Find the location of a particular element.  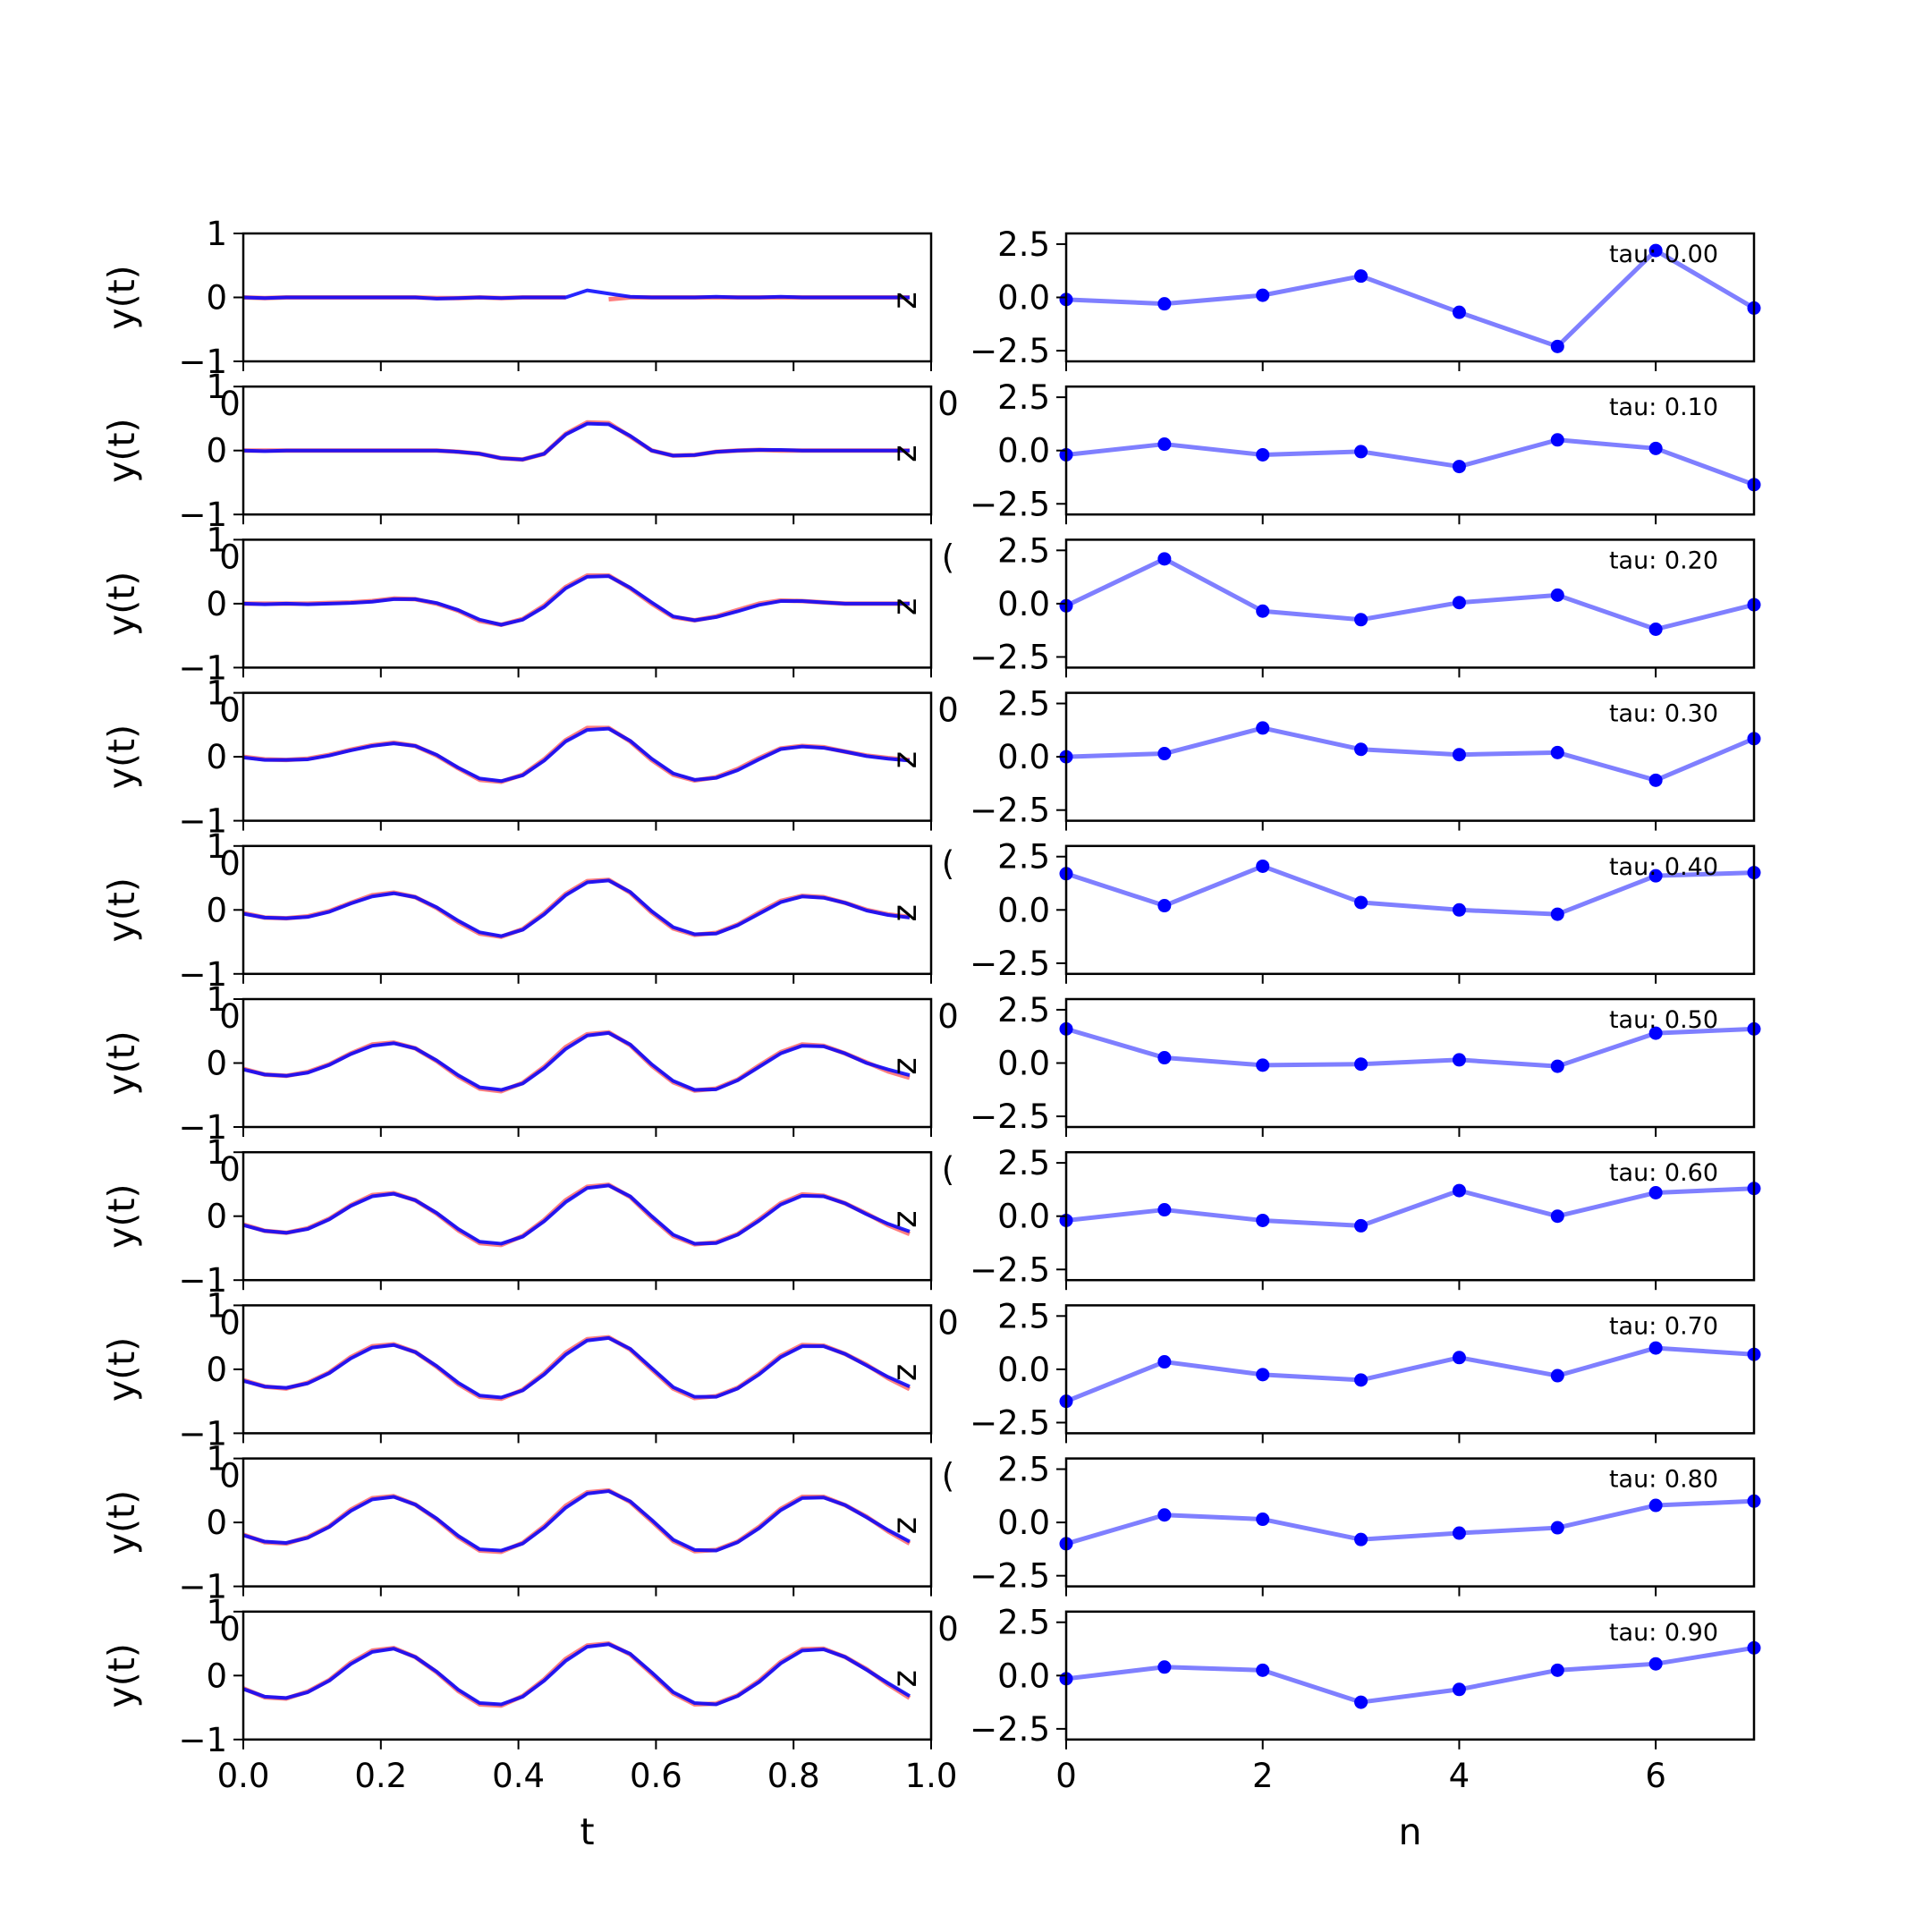

x-axis-label: t is located at coordinates (587, 1831).